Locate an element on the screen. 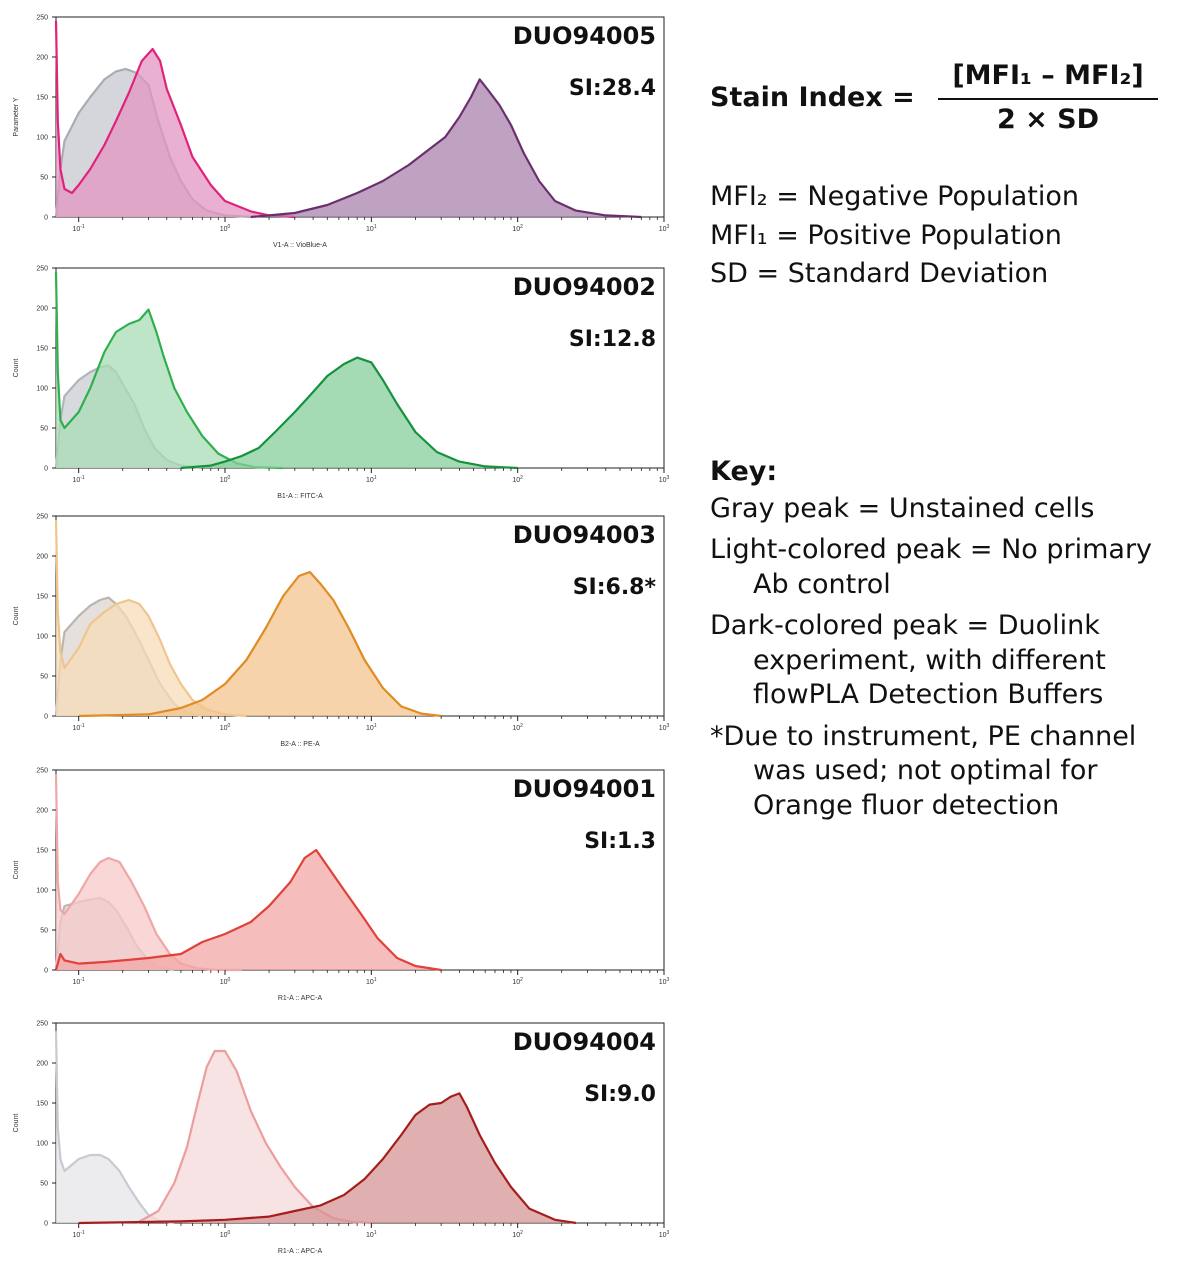 Image resolution: width=1200 pixels, height=1270 pixels. x-axis-label: B1-A :: FITC-A is located at coordinates (300, 496).